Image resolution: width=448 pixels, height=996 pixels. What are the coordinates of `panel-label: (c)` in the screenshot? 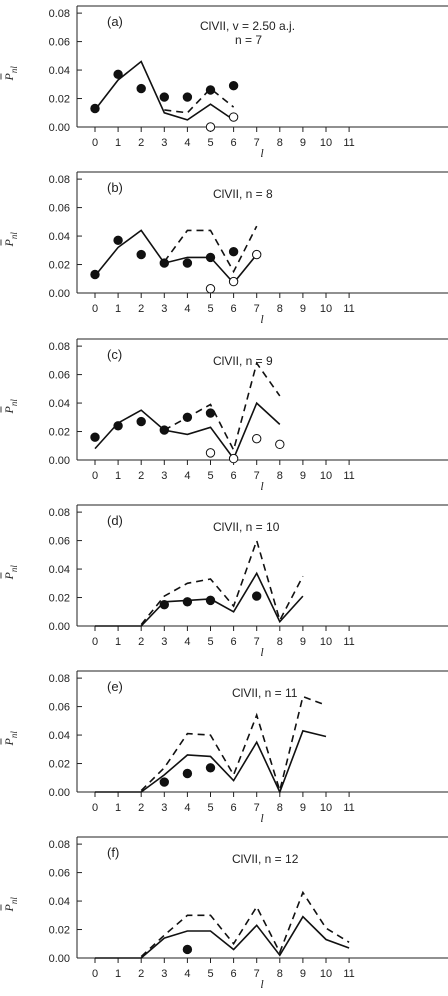 It's located at (114, 354).